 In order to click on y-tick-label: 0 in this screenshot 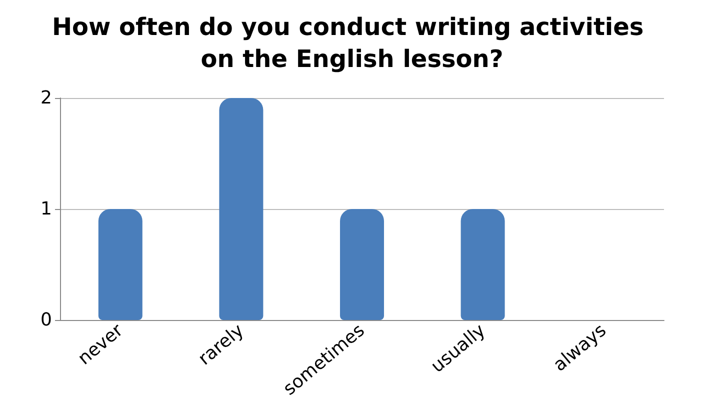, I will do `click(46, 320)`.